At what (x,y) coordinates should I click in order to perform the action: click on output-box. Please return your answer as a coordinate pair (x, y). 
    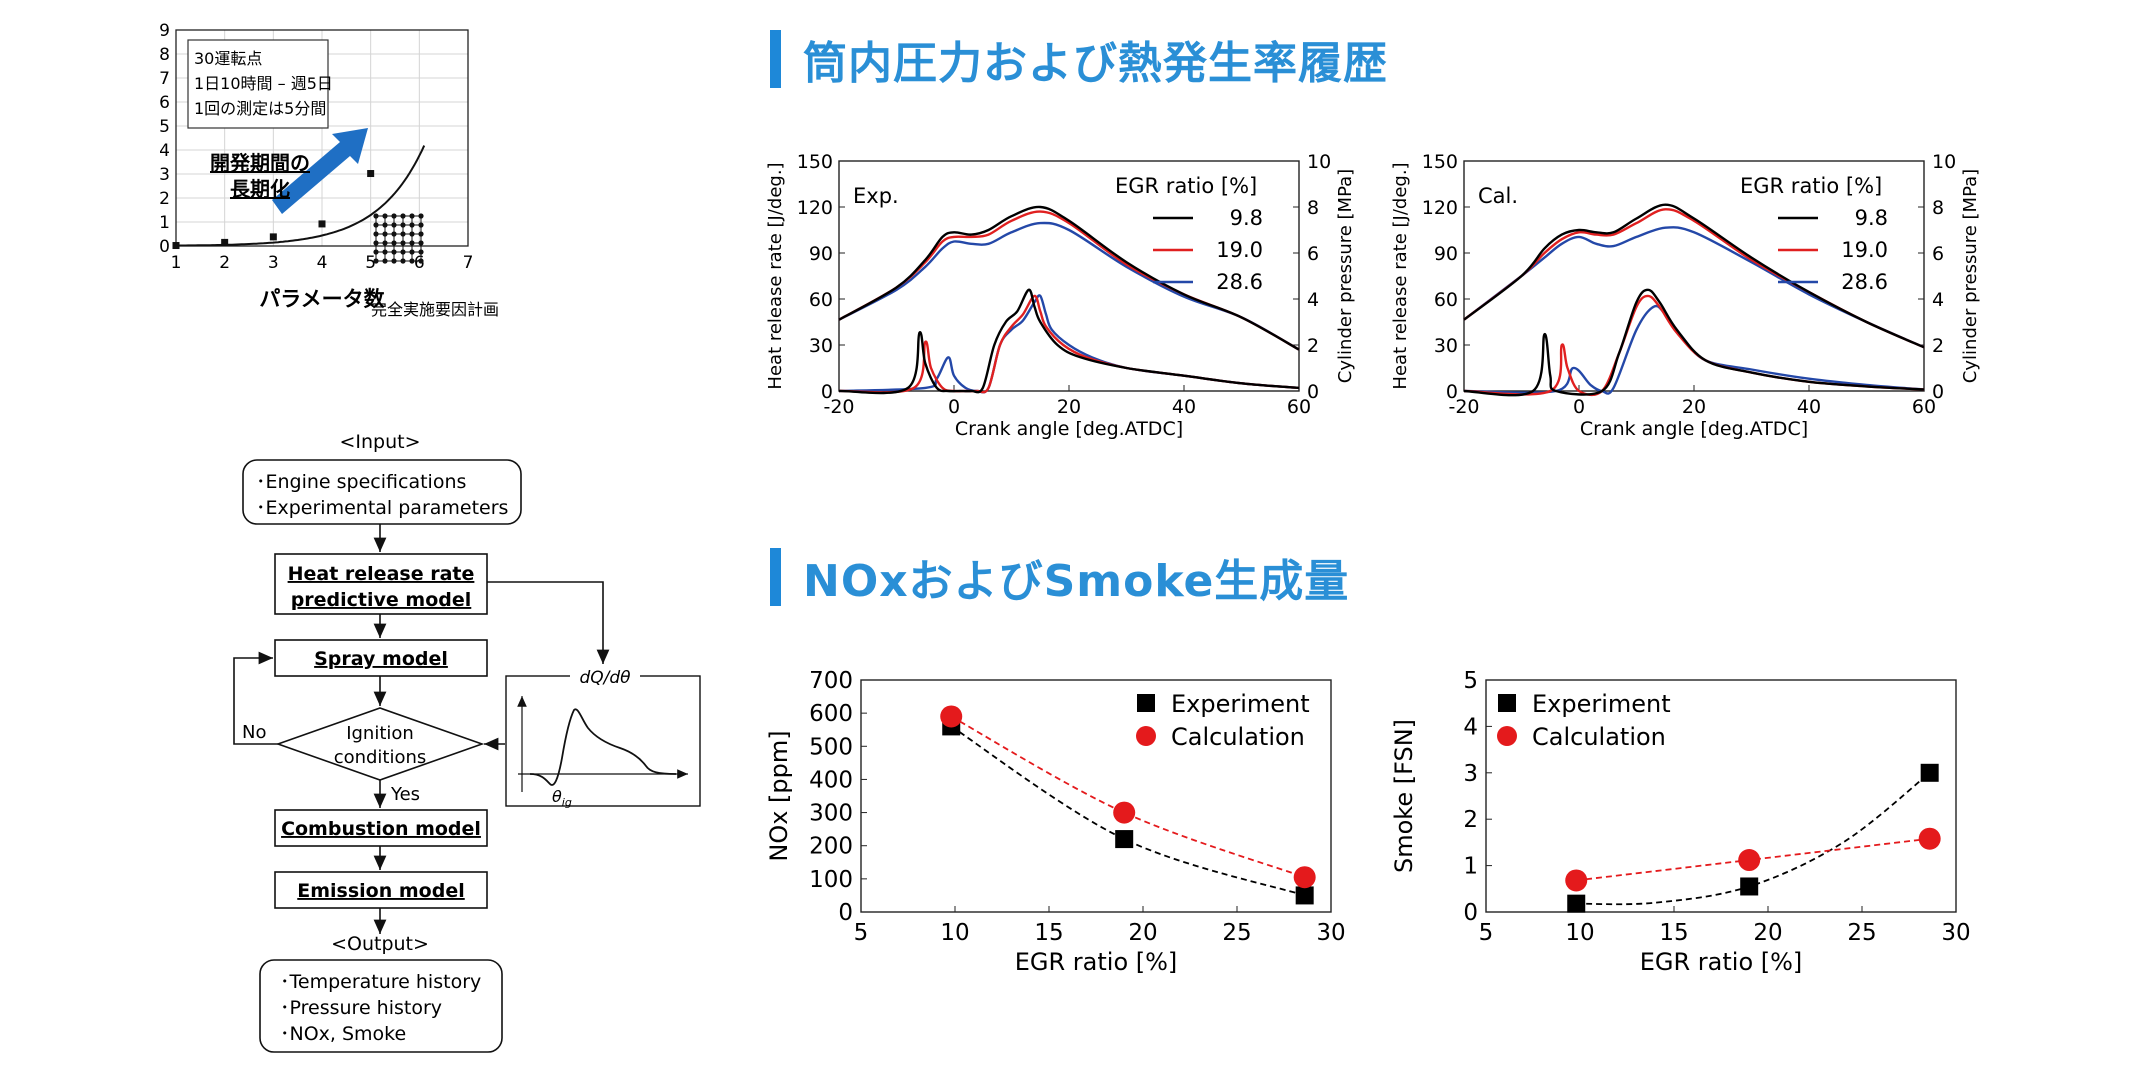
    Looking at the image, I should click on (381, 1006).